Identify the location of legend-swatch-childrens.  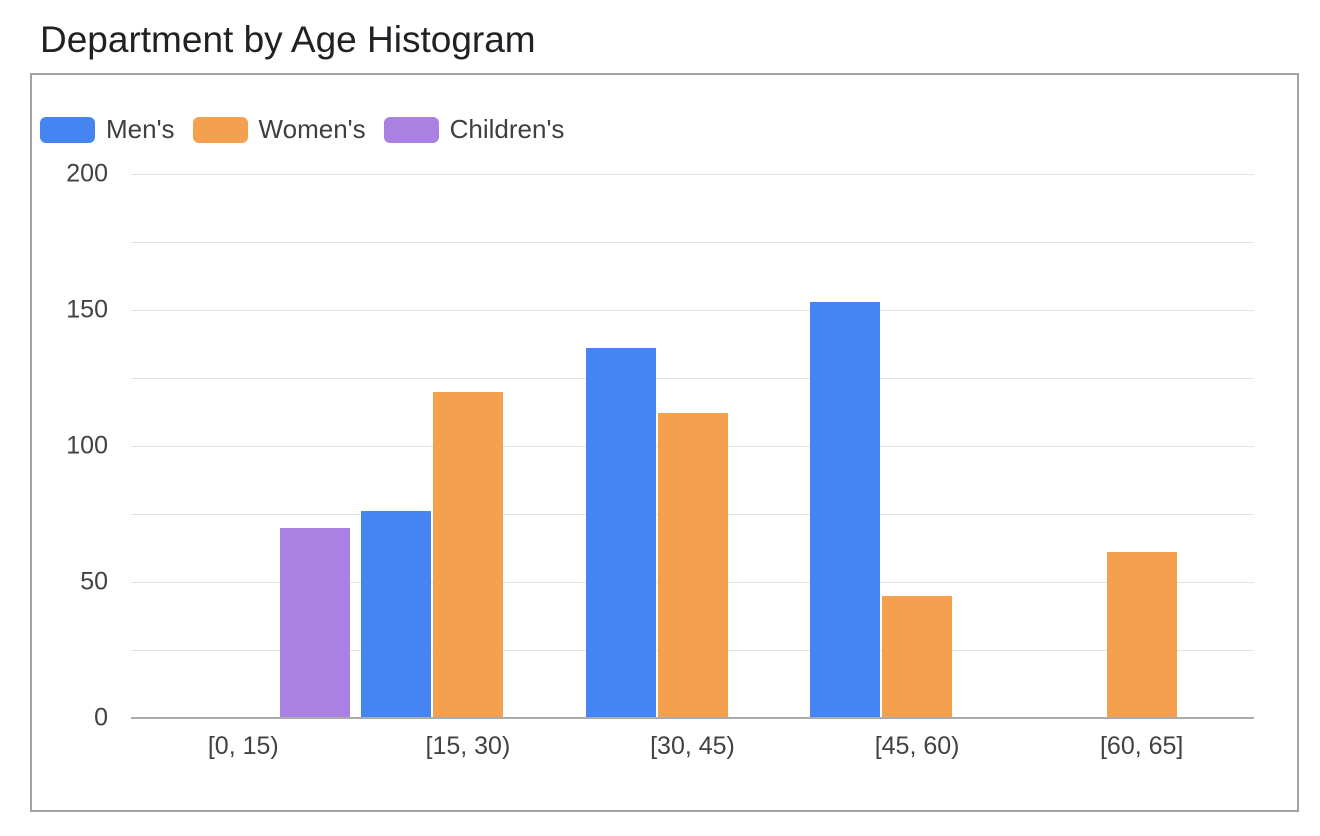
(411, 129).